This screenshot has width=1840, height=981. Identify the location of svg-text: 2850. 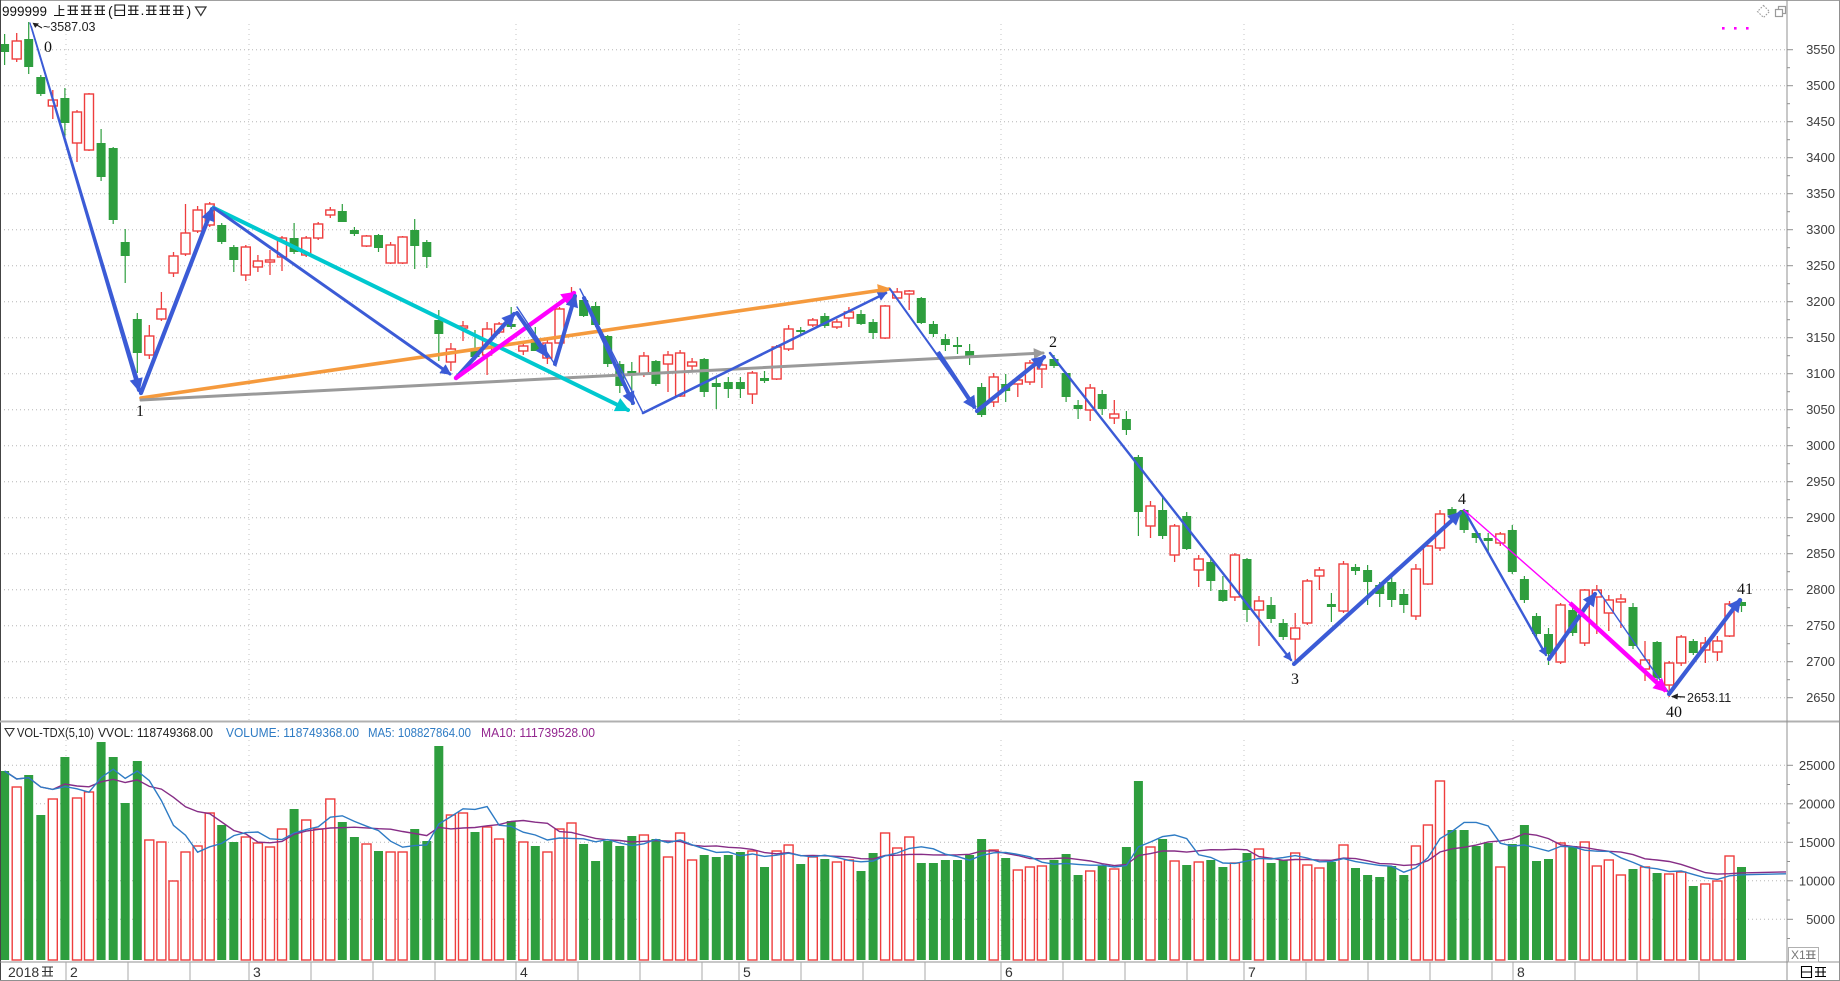
(1820, 553).